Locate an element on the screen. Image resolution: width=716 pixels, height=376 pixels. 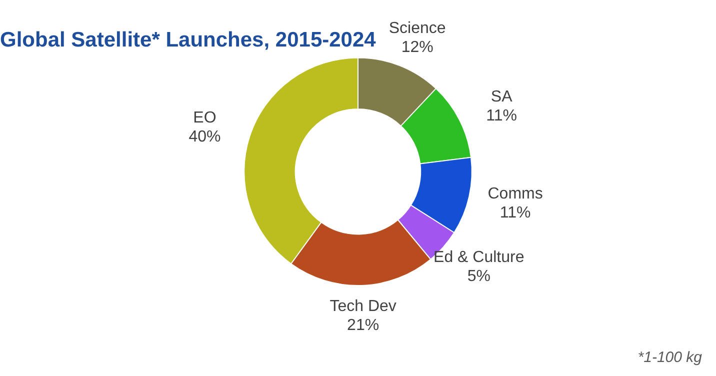
slice-label: SA is located at coordinates (501, 97).